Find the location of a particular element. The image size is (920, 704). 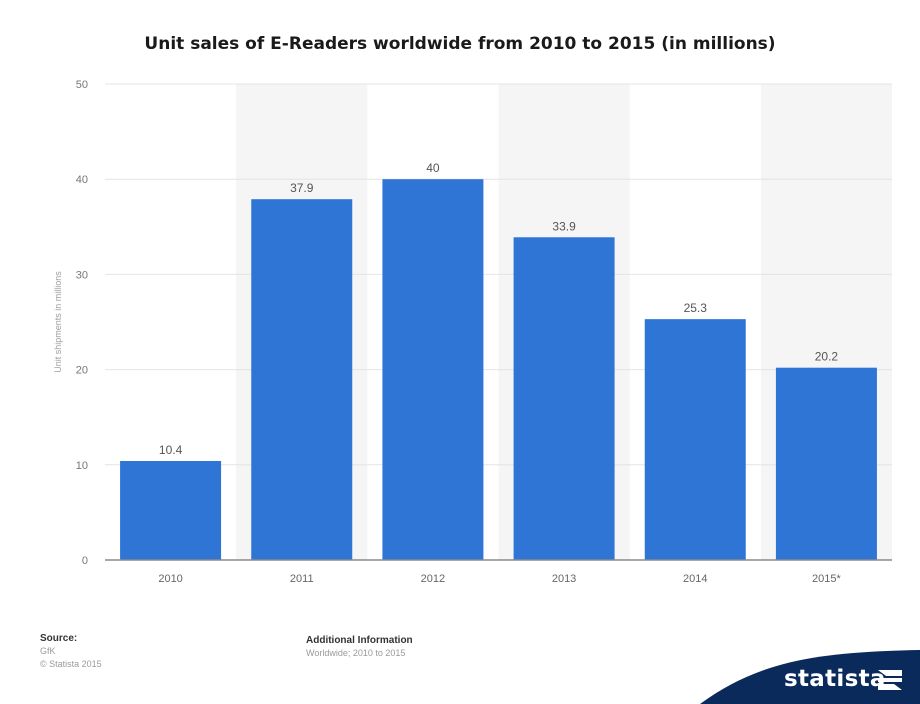

bar-value-label: 20.2 is located at coordinates (827, 357).